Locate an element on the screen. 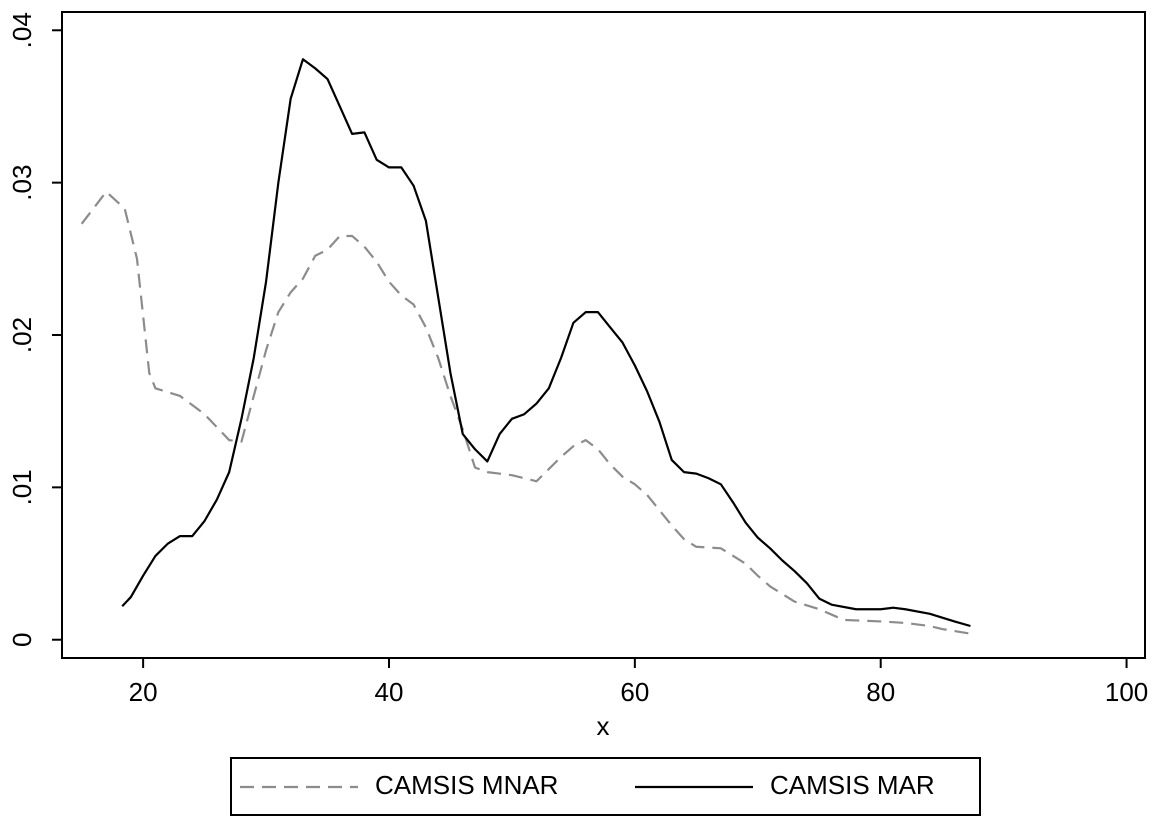  y-tick-label: .01 is located at coordinates (22, 487).